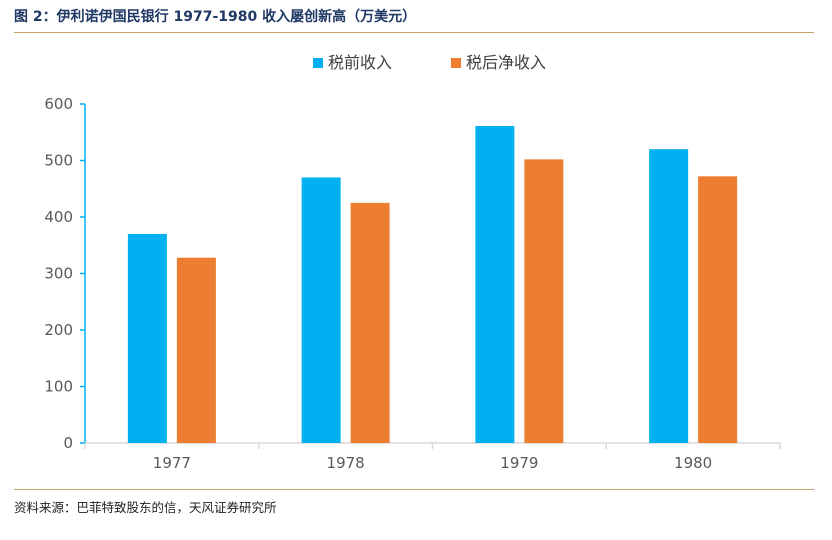 This screenshot has height=540, width=832. I want to click on y-tick-label: 500, so click(58, 161).